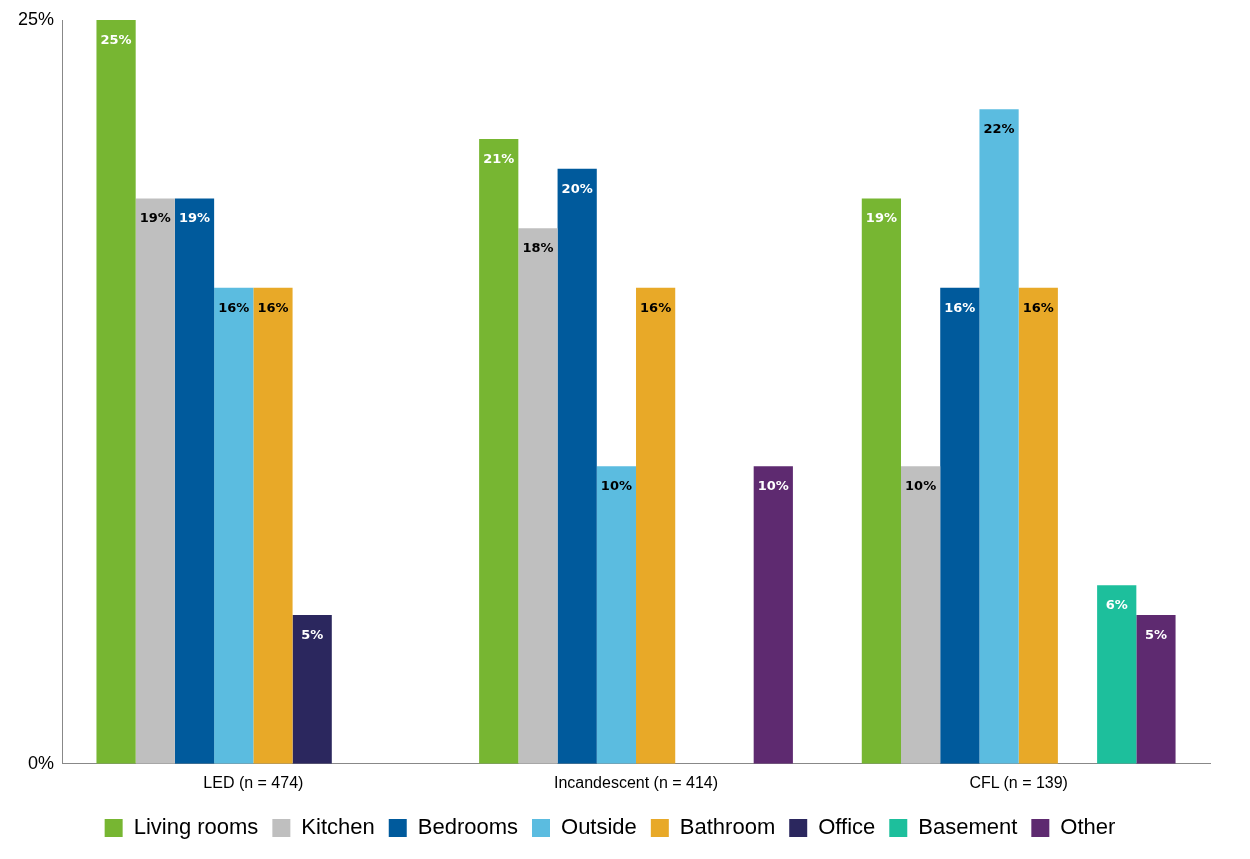  Describe the element at coordinates (636, 782) in the screenshot. I see `x-tick-label: Incandescent (n = 414)` at that location.